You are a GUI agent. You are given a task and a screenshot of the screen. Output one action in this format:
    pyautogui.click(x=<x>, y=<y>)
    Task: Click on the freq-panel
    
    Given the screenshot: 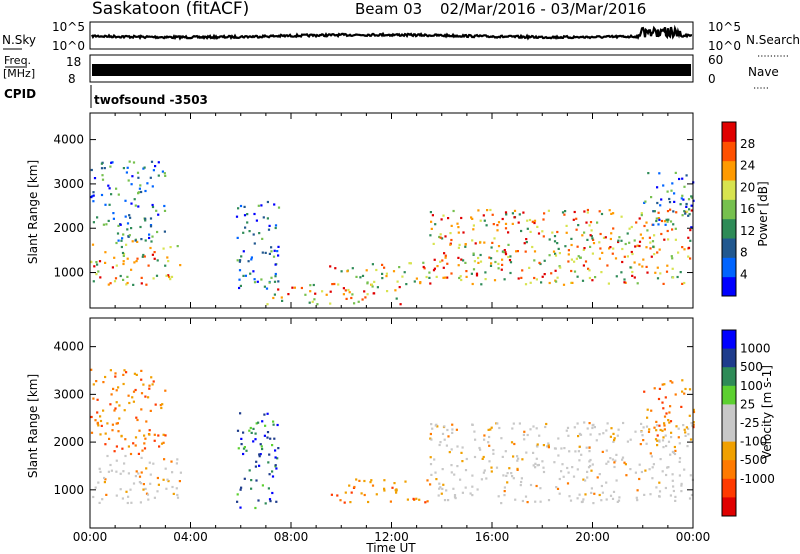 What is the action you would take?
    pyautogui.click(x=391, y=68)
    